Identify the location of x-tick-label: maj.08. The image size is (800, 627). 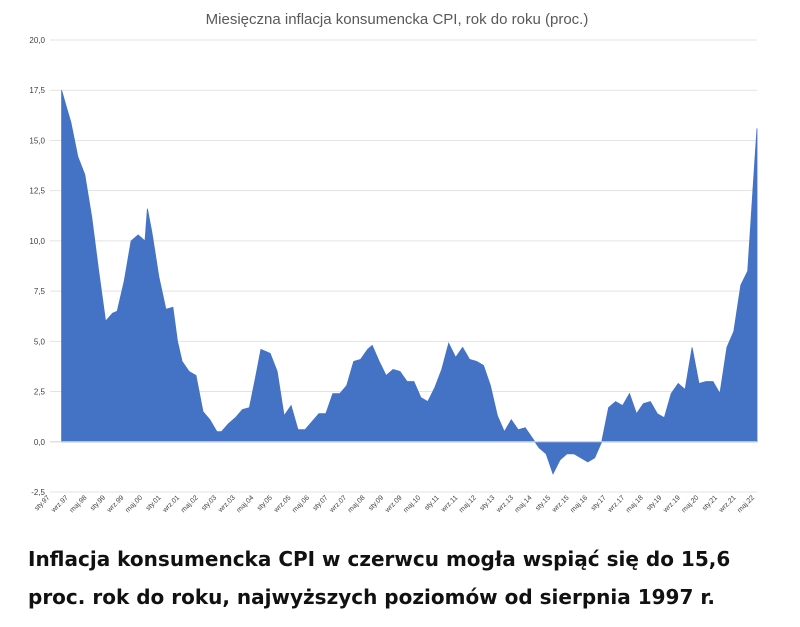
(357, 504).